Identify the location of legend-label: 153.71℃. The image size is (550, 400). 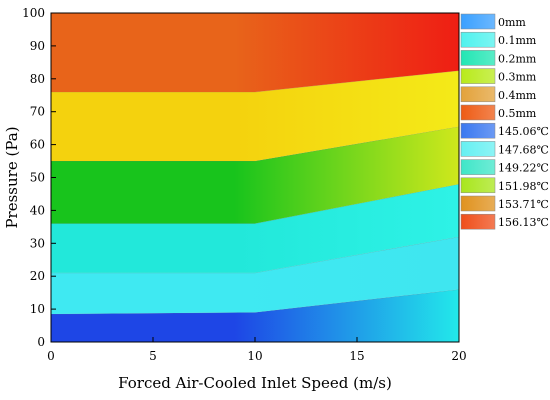
(523, 204).